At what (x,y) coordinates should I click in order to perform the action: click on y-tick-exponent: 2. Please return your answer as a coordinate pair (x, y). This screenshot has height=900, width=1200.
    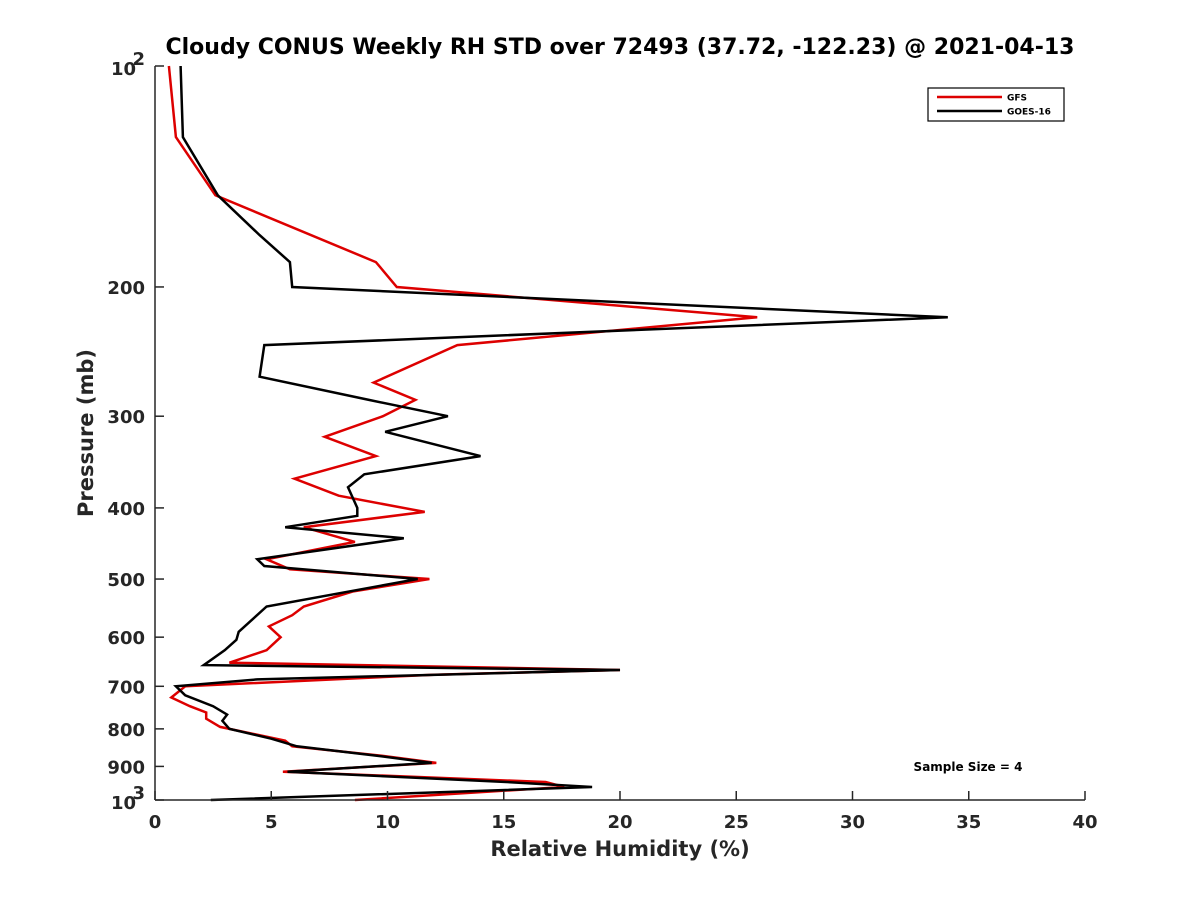
    Looking at the image, I should click on (138, 59).